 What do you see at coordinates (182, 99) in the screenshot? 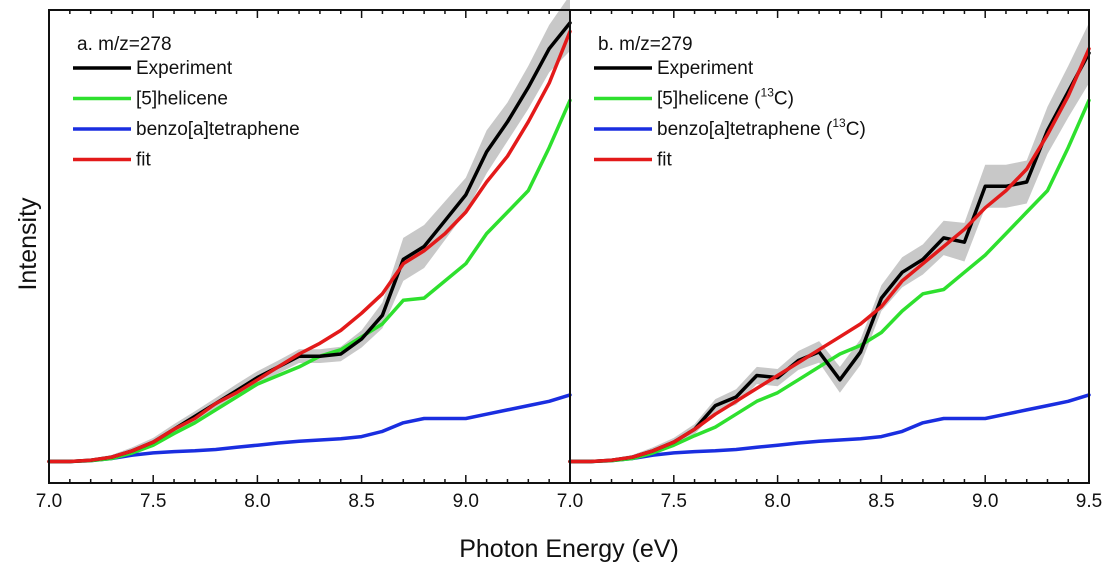
I see `legend-label: [5]helicene` at bounding box center [182, 99].